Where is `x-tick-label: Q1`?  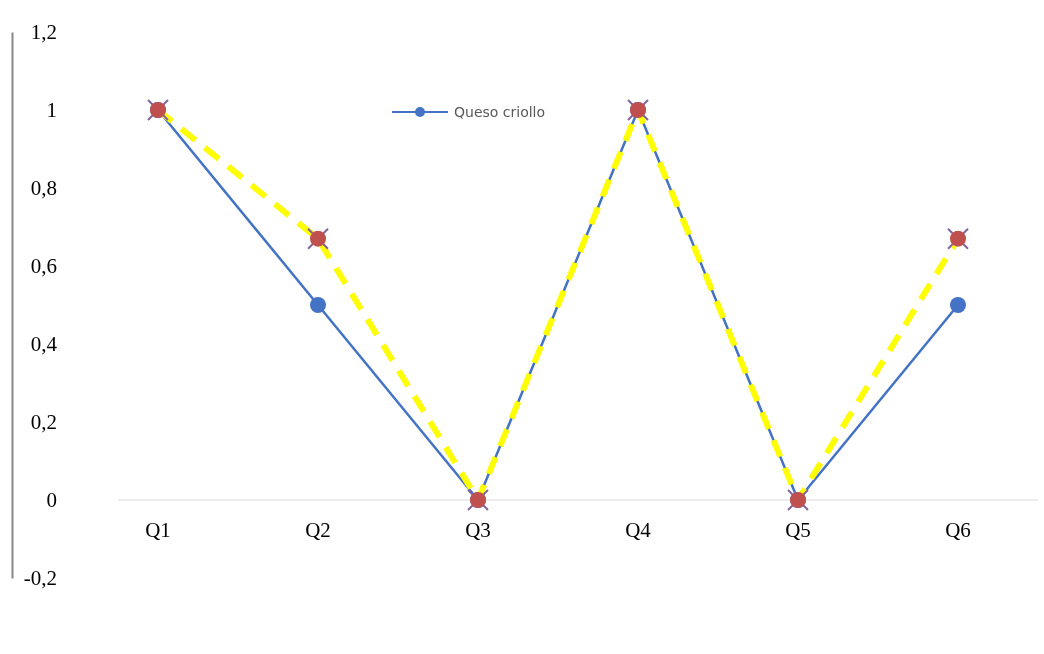 x-tick-label: Q1 is located at coordinates (158, 529).